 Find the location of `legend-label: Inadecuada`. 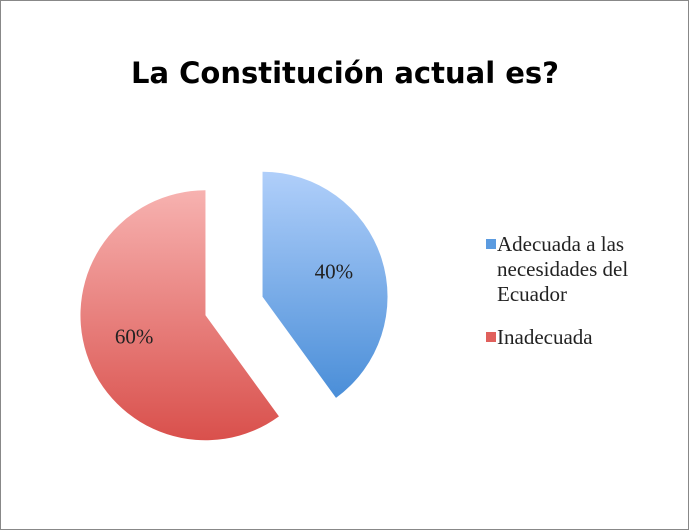

legend-label: Inadecuada is located at coordinates (545, 337).